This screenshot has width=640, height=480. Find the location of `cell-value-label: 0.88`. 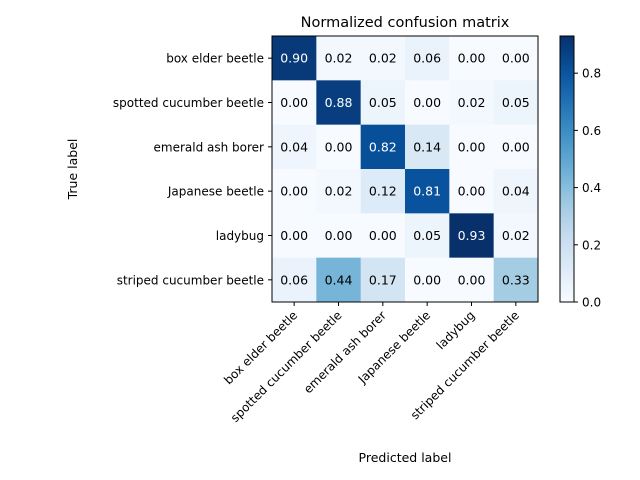

cell-value-label: 0.88 is located at coordinates (339, 102).